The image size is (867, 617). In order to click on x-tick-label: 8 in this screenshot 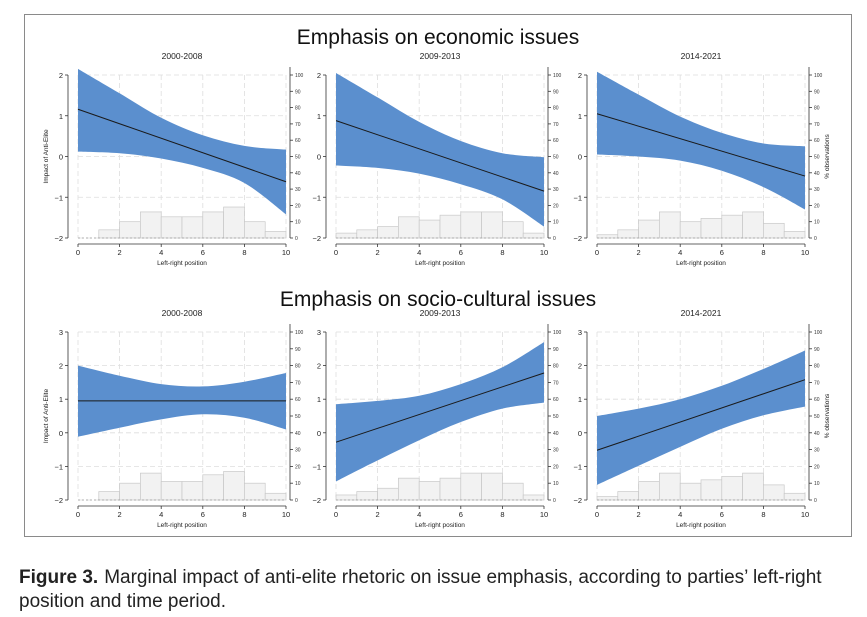, I will do `click(763, 514)`.